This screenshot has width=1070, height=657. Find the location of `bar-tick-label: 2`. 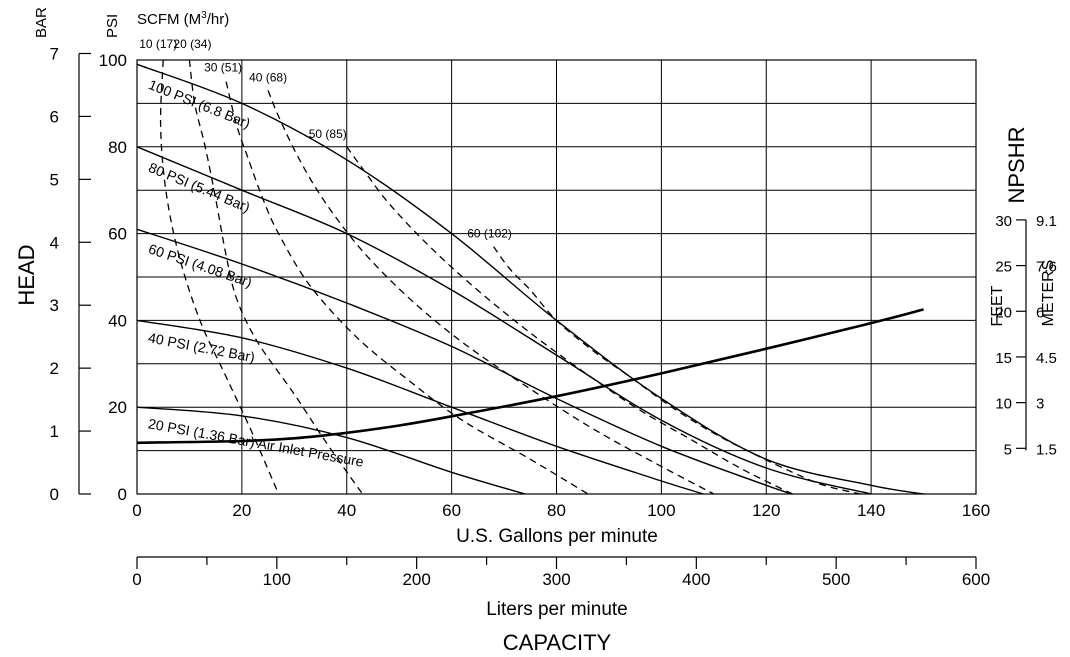

bar-tick-label: 2 is located at coordinates (54, 368).